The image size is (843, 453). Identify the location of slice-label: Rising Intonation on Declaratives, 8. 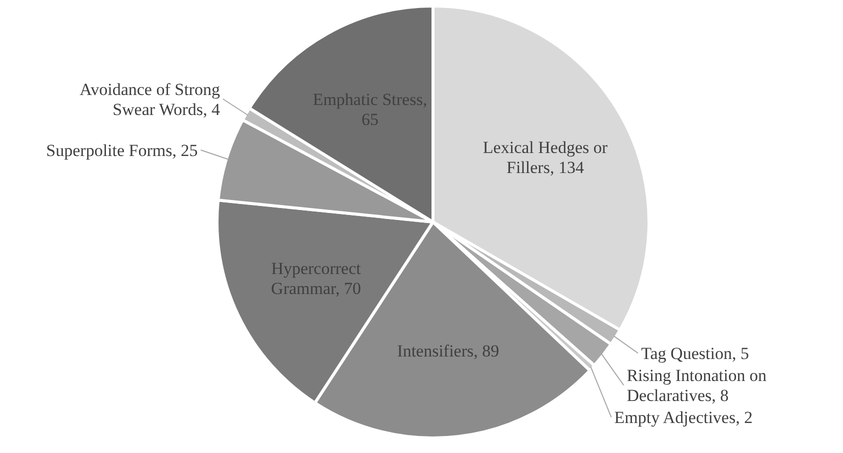
(696, 385).